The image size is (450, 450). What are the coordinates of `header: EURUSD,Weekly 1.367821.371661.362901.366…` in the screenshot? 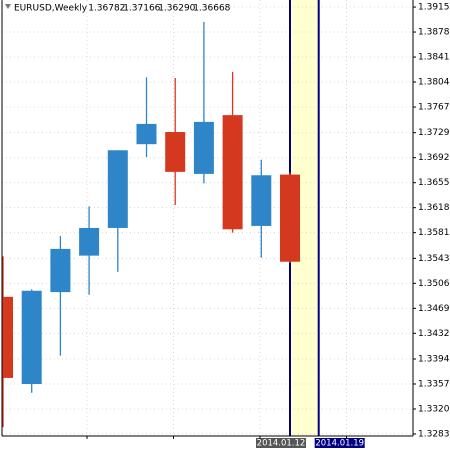 It's located at (122, 9).